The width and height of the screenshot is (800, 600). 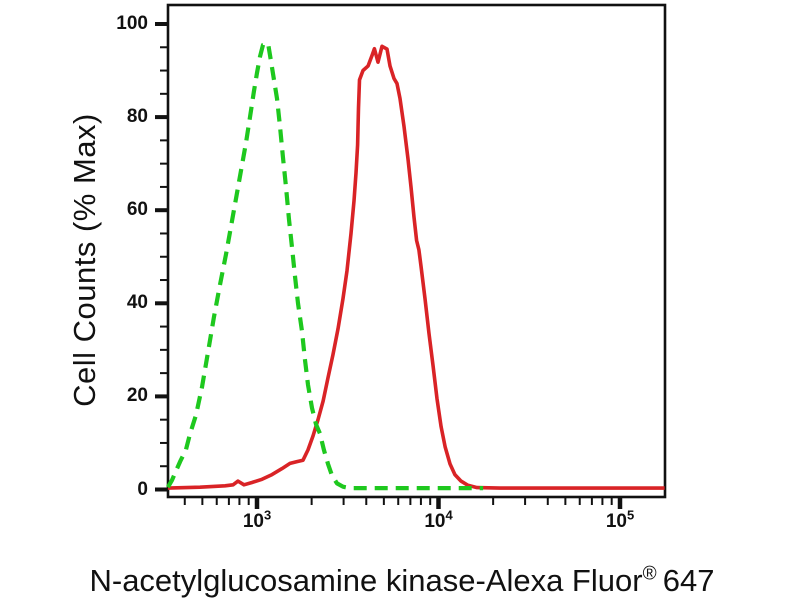 I want to click on x-axis-title-suffix: 647, so click(x=685, y=580).